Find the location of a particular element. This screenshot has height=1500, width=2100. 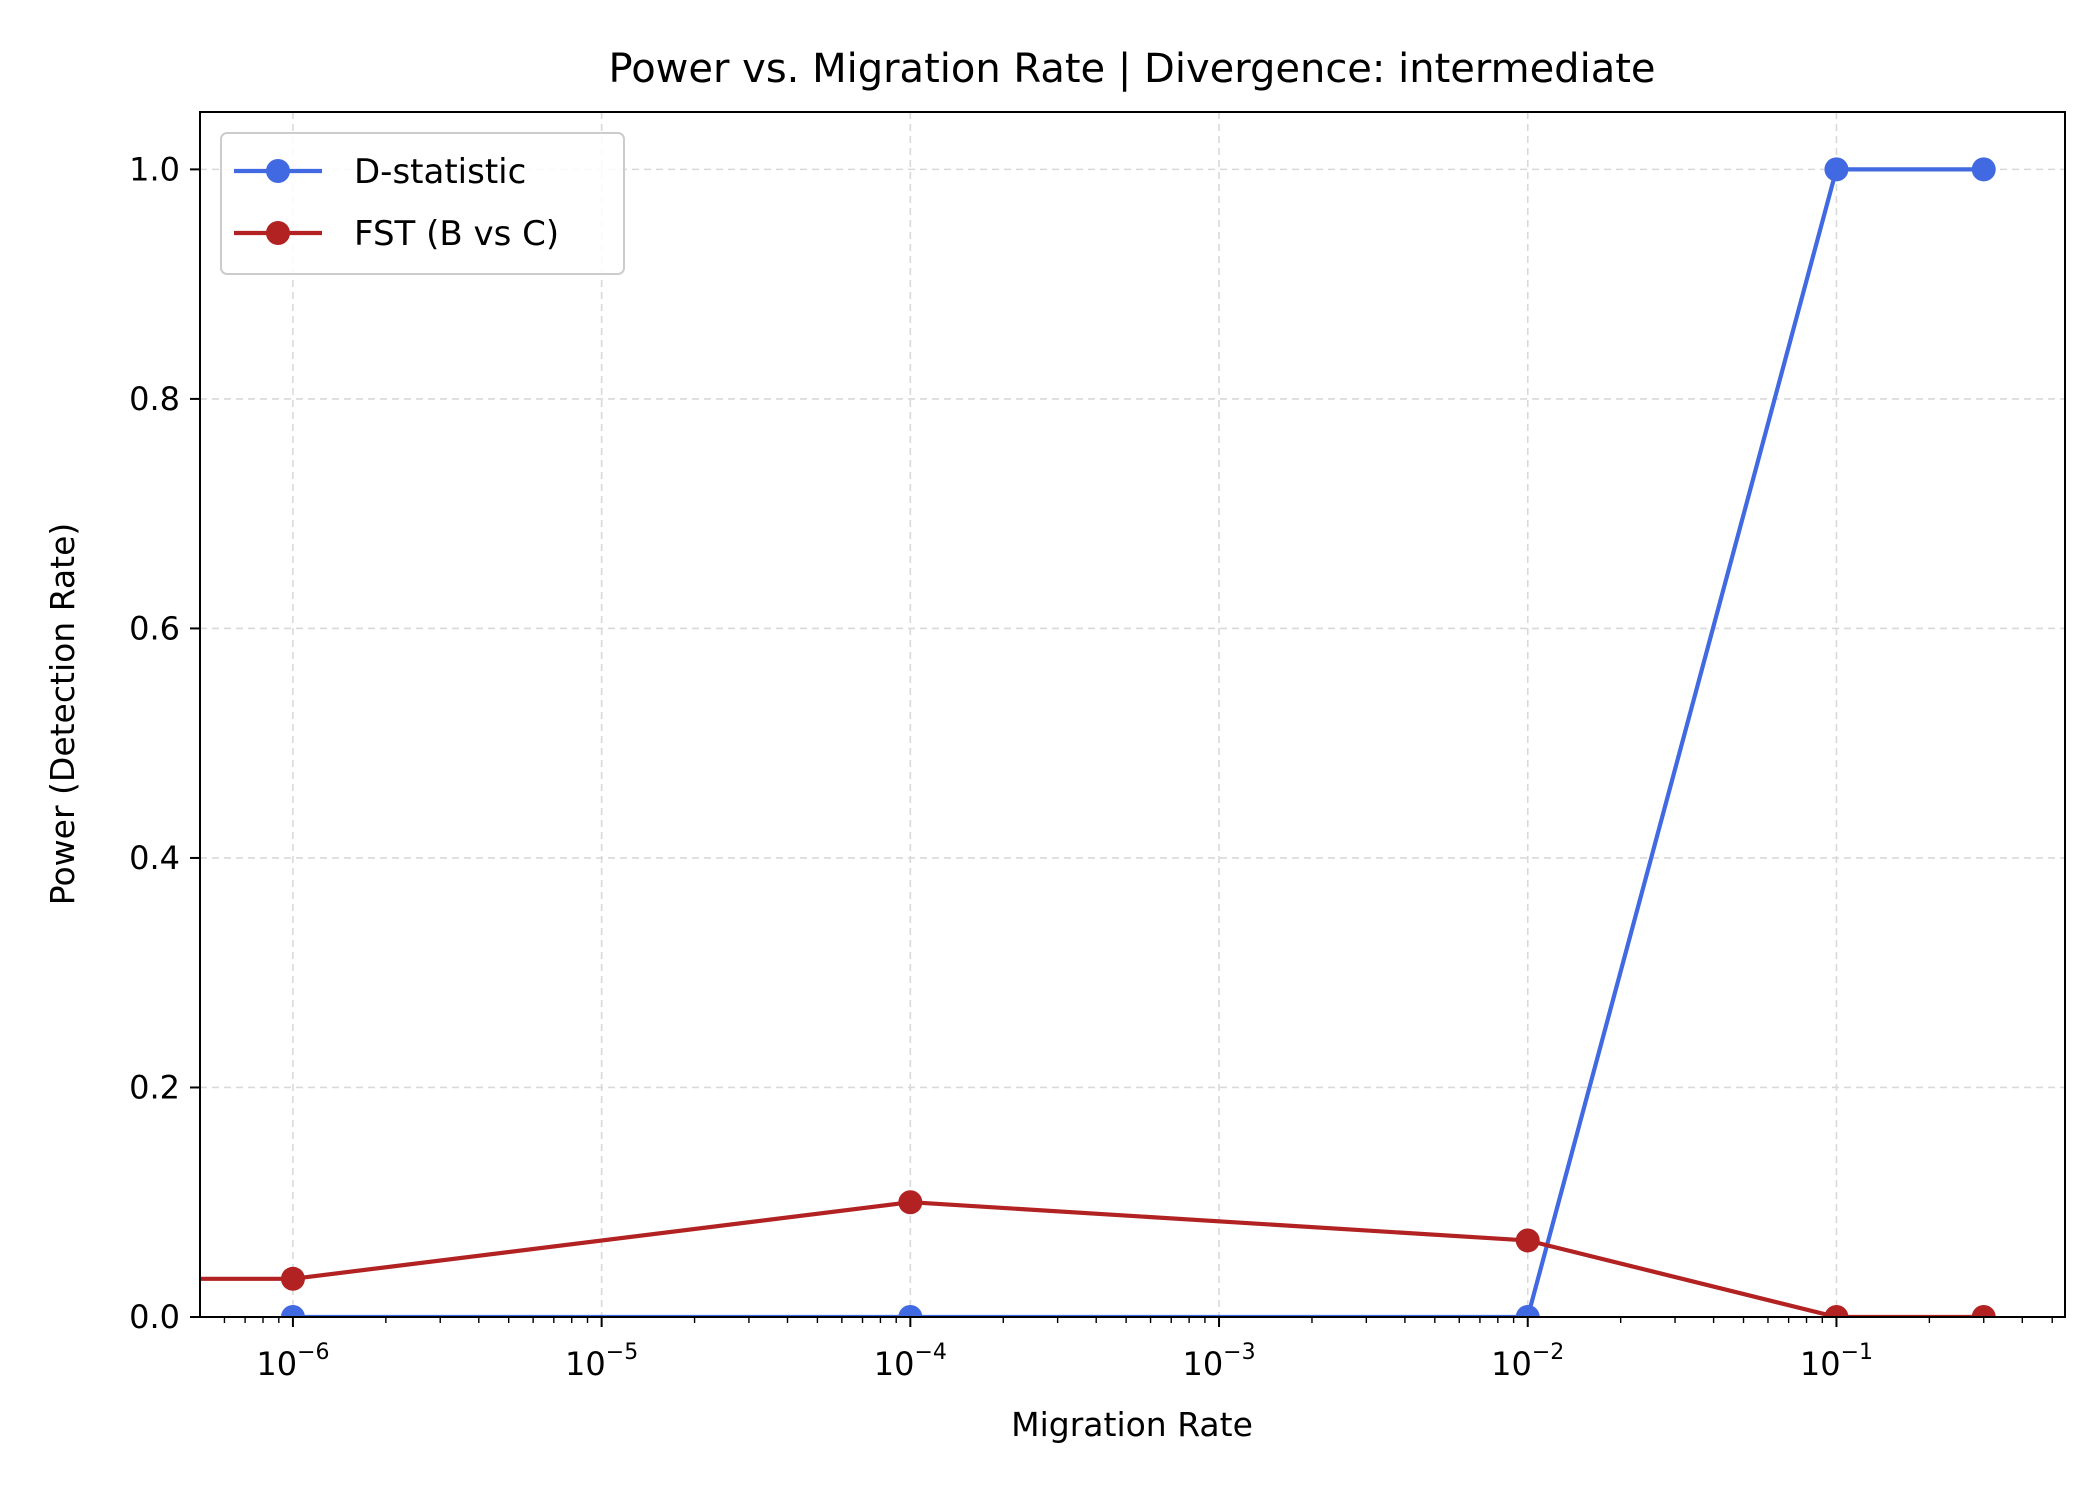

y-tick-label: 0.0 is located at coordinates (154, 1317).